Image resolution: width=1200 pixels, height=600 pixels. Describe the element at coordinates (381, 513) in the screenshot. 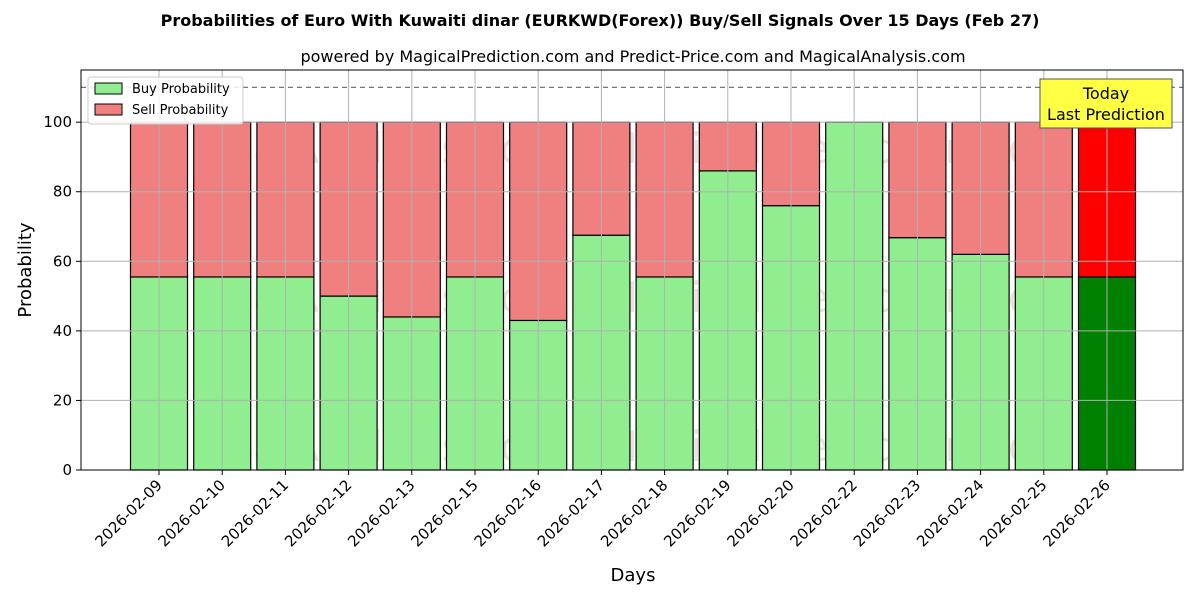

I see `x-tick-label: 2026-02-13` at that location.